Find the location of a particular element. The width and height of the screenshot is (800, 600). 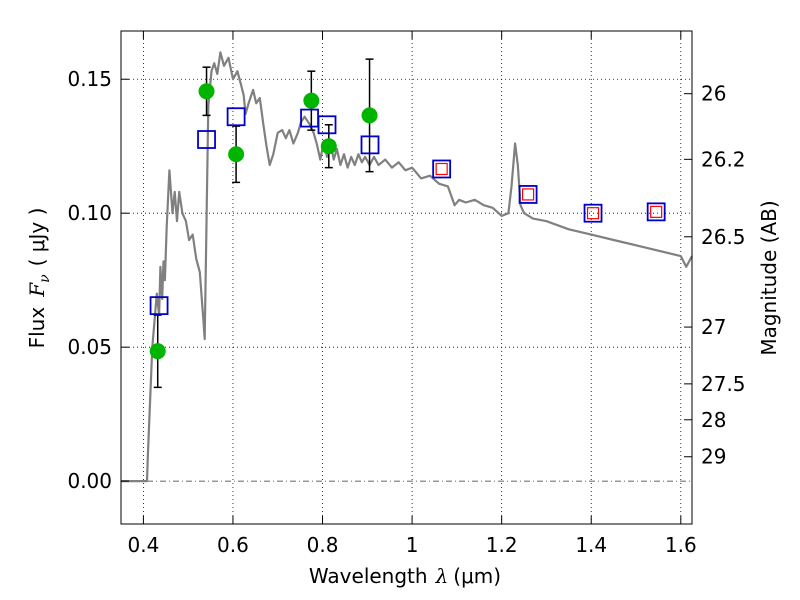

y2-tick-label: 26.2 is located at coordinates (723, 159).